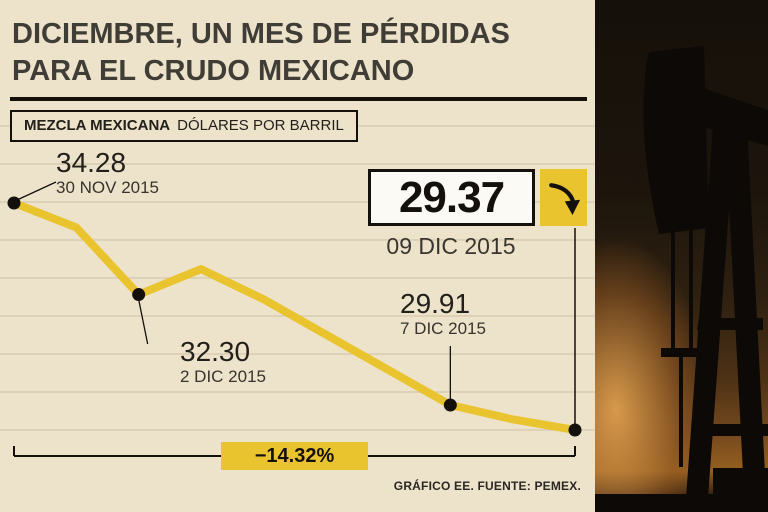 Image resolution: width=768 pixels, height=512 pixels. Describe the element at coordinates (91, 162) in the screenshot. I see `annotation-value: 34.28` at that location.